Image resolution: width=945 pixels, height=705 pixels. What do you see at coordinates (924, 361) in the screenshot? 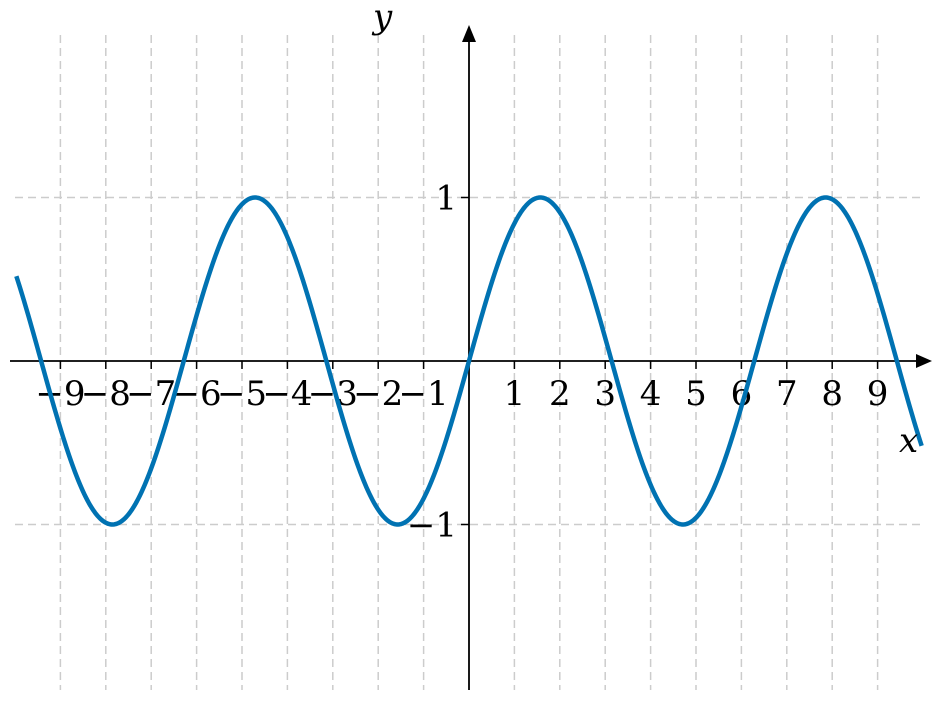
I see `x-axis-arrow` at bounding box center [924, 361].